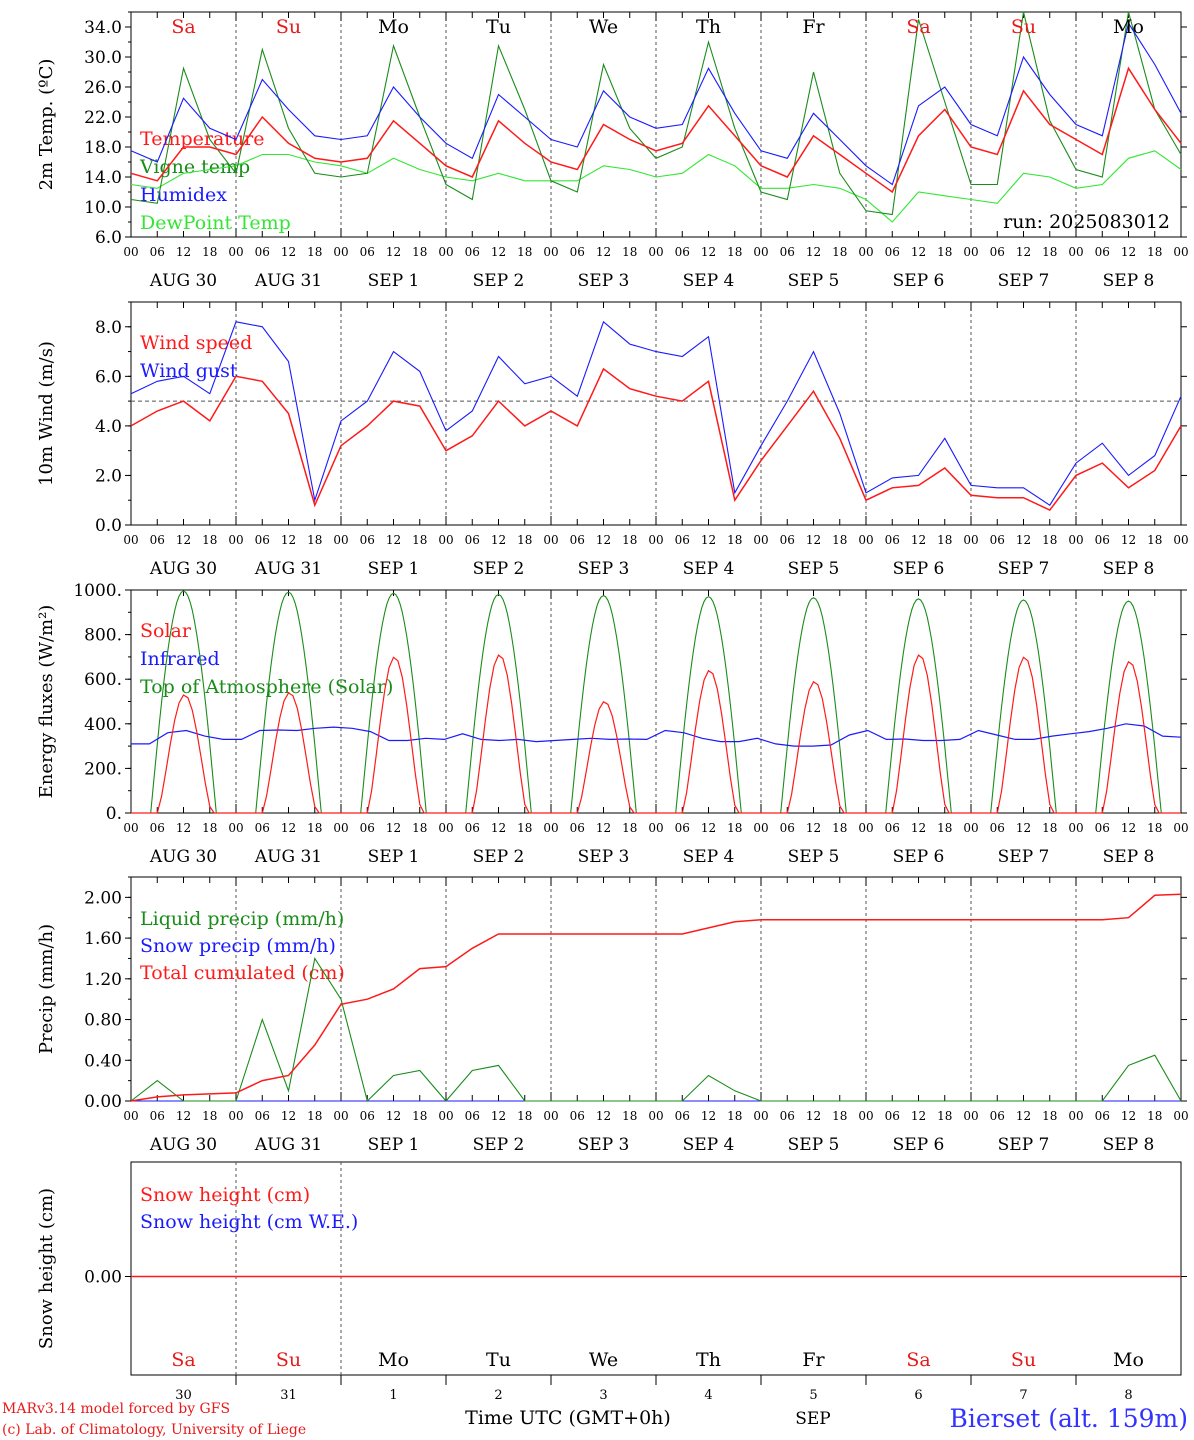 The height and width of the screenshot is (1440, 1194). I want to click on plot-frame, so click(656, 701).